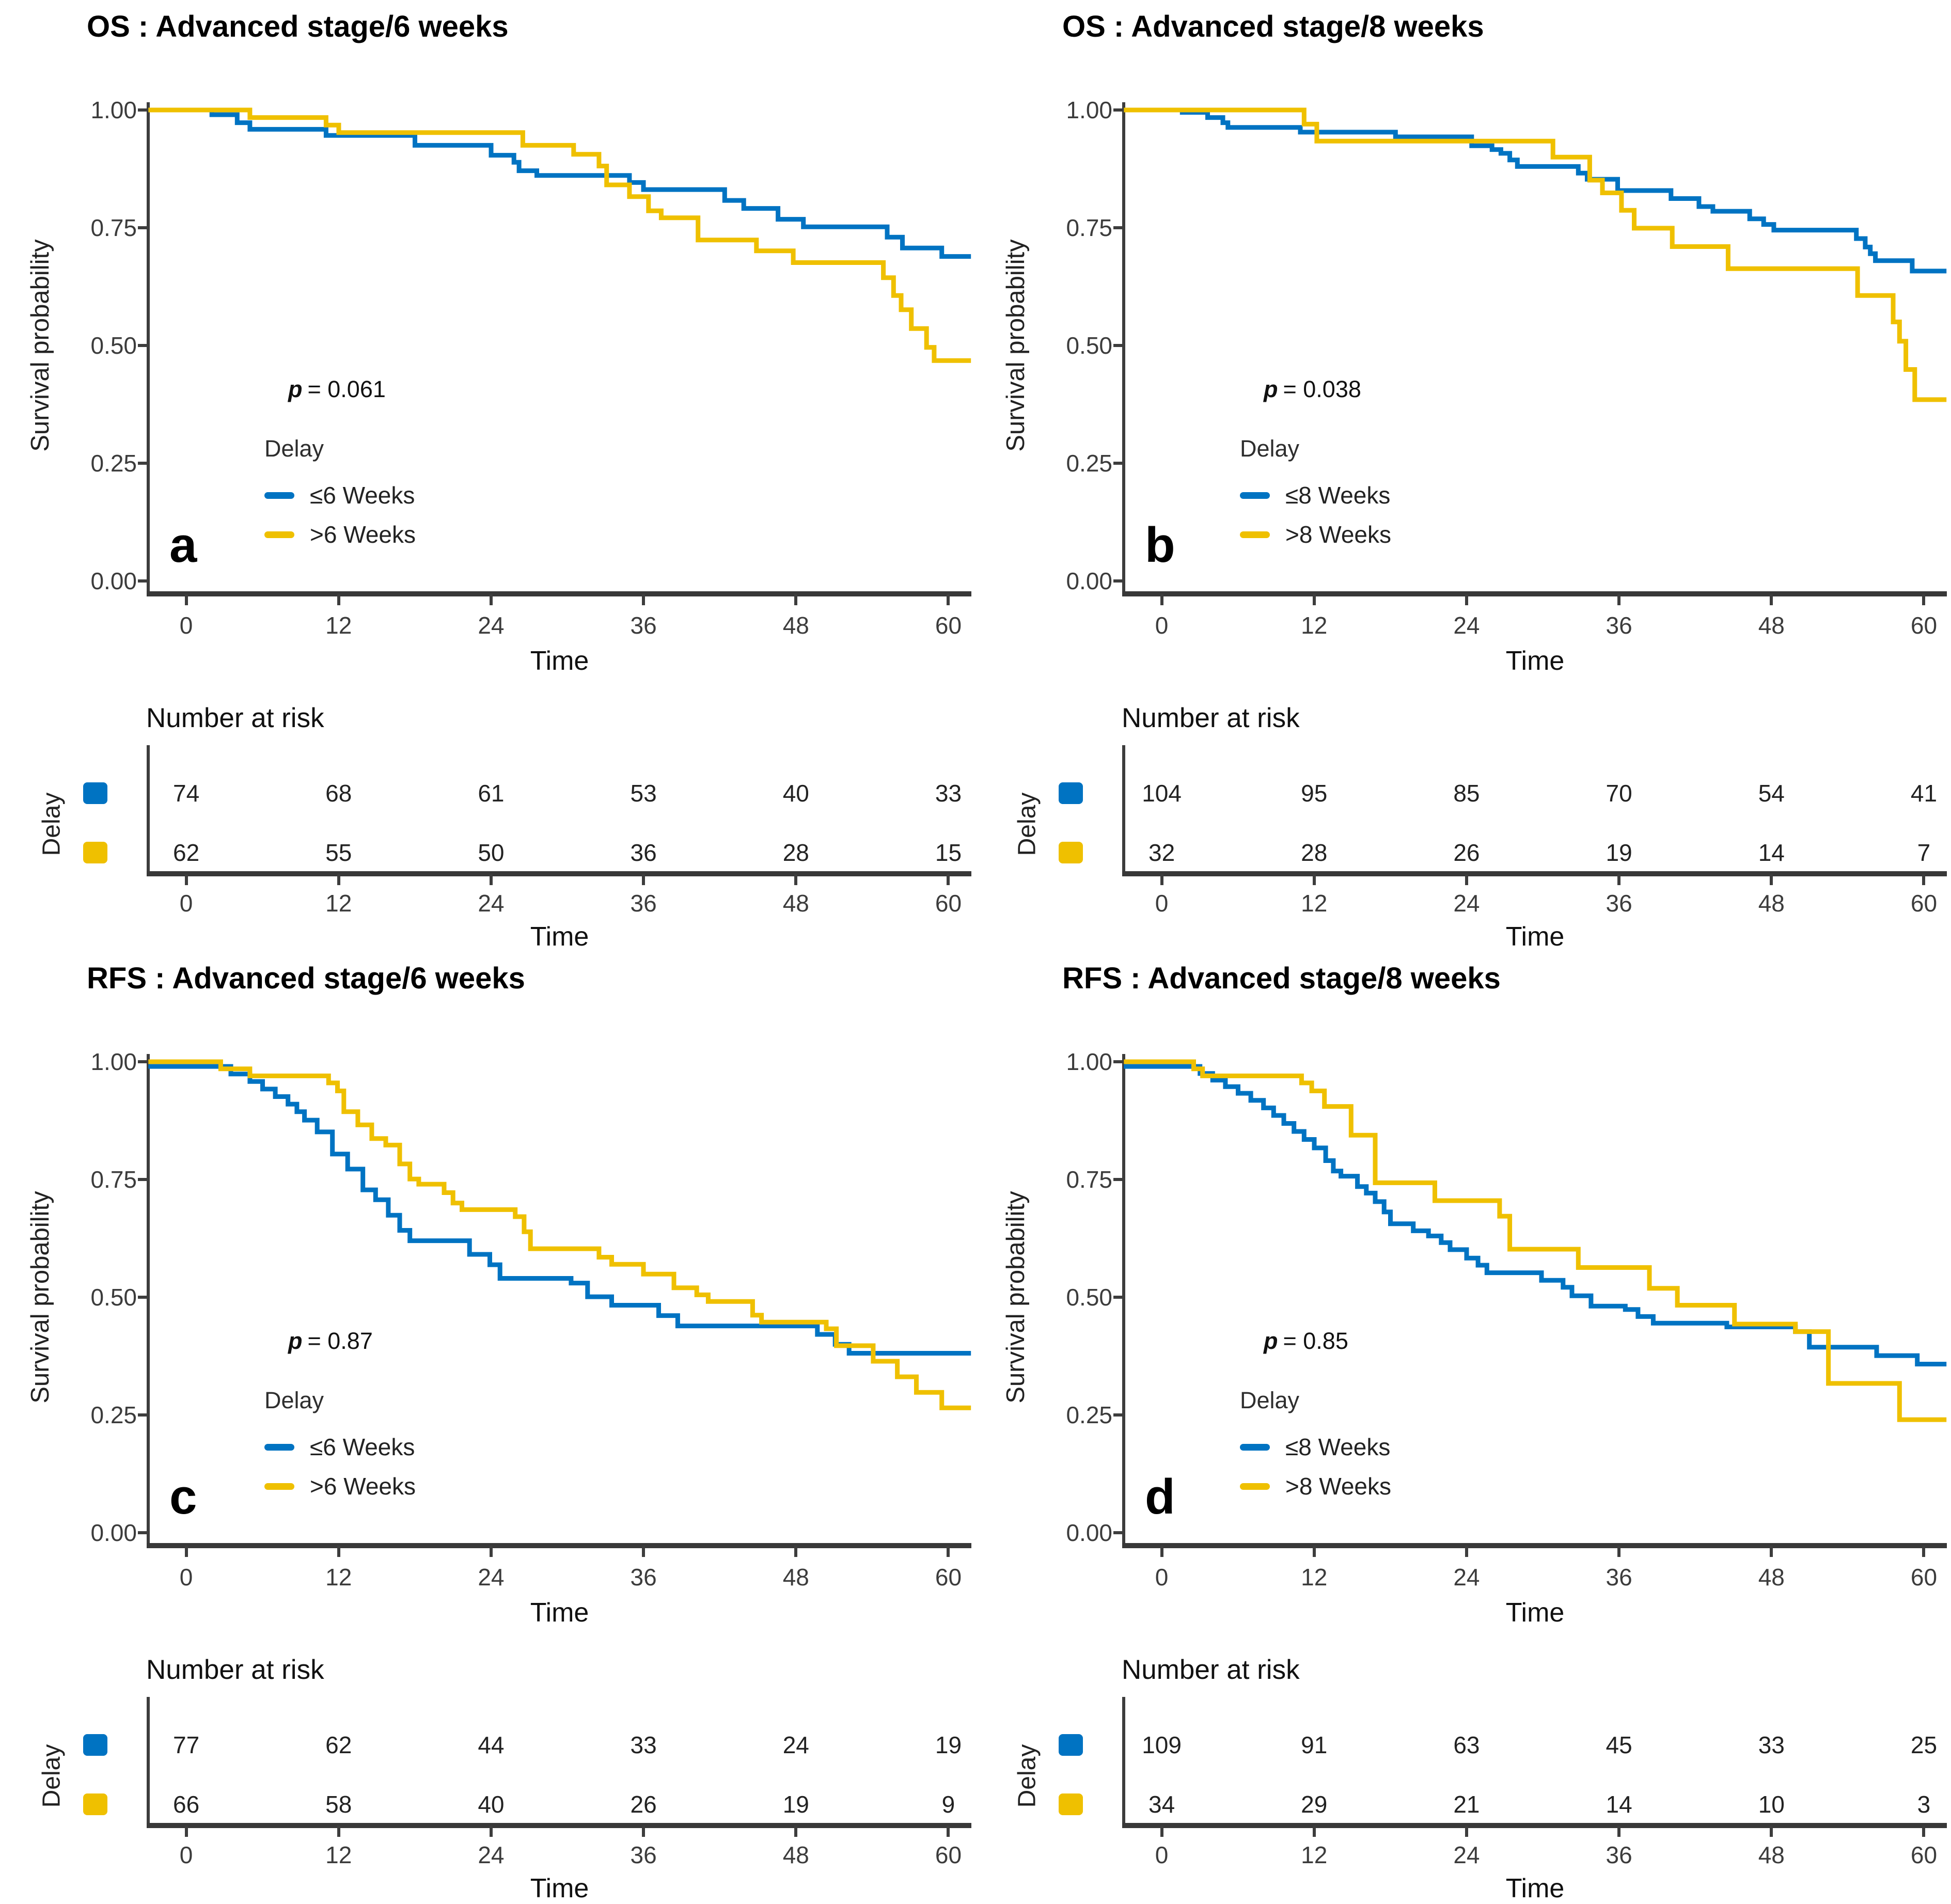  What do you see at coordinates (1161, 1804) in the screenshot?
I see `risk-count: 34` at bounding box center [1161, 1804].